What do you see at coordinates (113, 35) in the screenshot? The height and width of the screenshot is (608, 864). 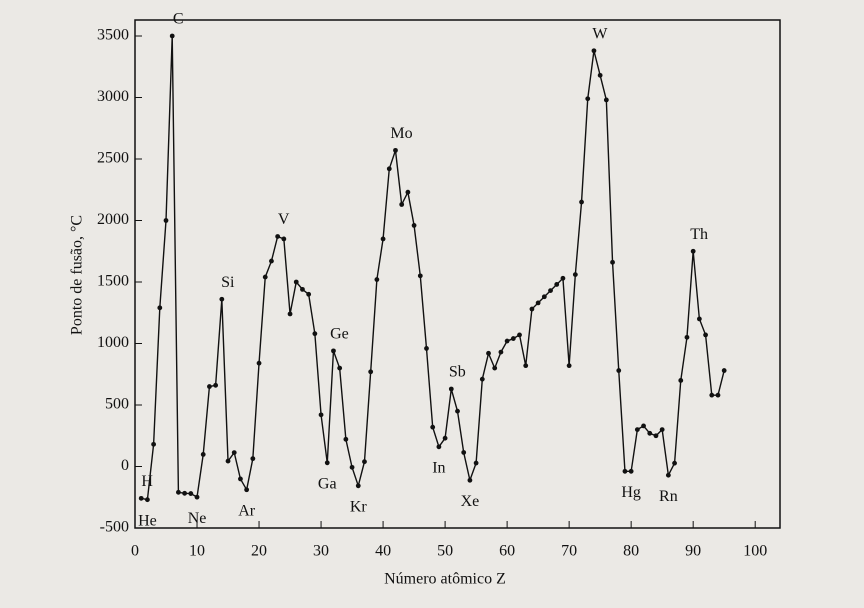 I see `y-tick-label: 3500` at bounding box center [113, 35].